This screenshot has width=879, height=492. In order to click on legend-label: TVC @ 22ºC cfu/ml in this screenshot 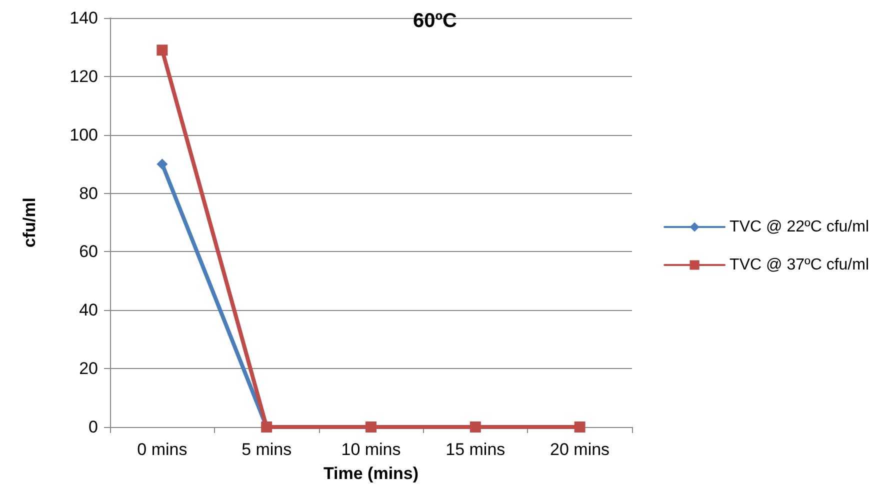, I will do `click(800, 227)`.